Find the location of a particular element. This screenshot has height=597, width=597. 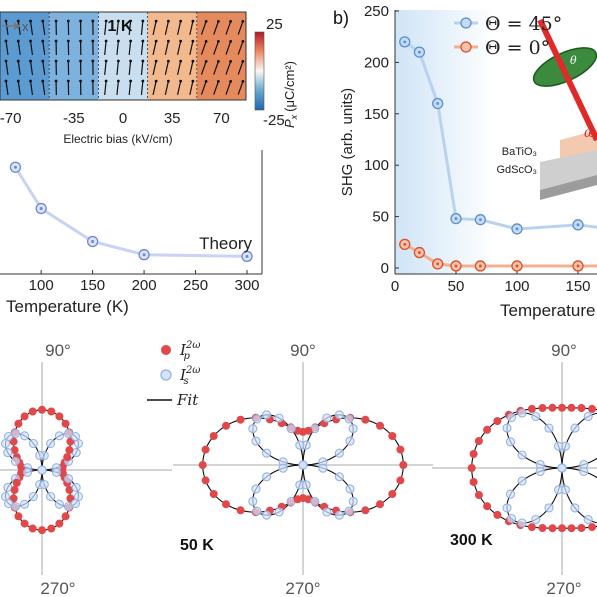

b-legend: Θ = 45° Θ = 0° is located at coordinates (508, 36).